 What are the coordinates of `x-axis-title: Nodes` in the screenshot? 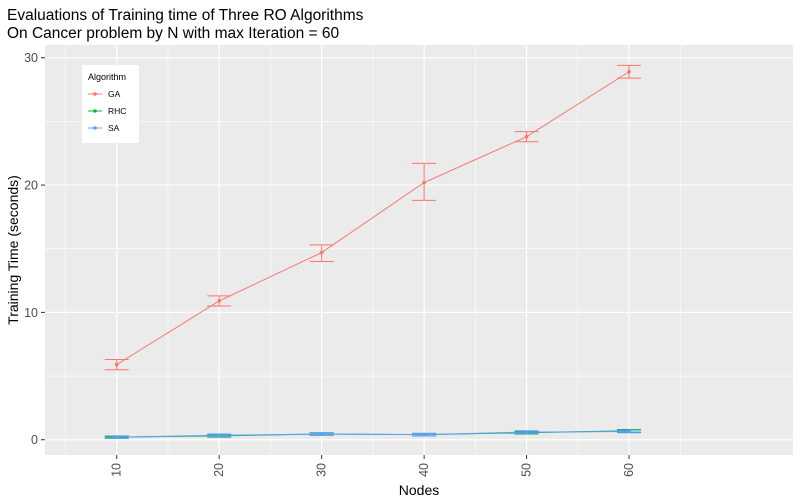 It's located at (419, 490).